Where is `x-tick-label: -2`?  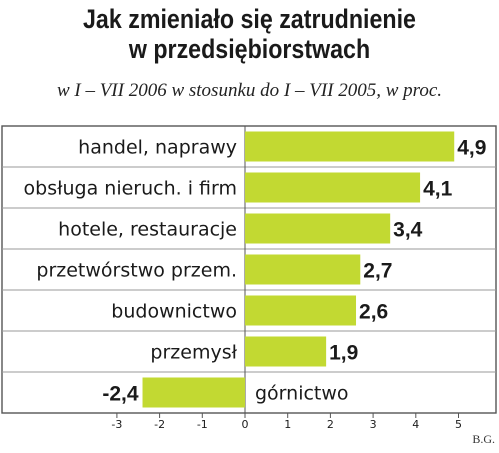
x-tick-label: -2 is located at coordinates (159, 424).